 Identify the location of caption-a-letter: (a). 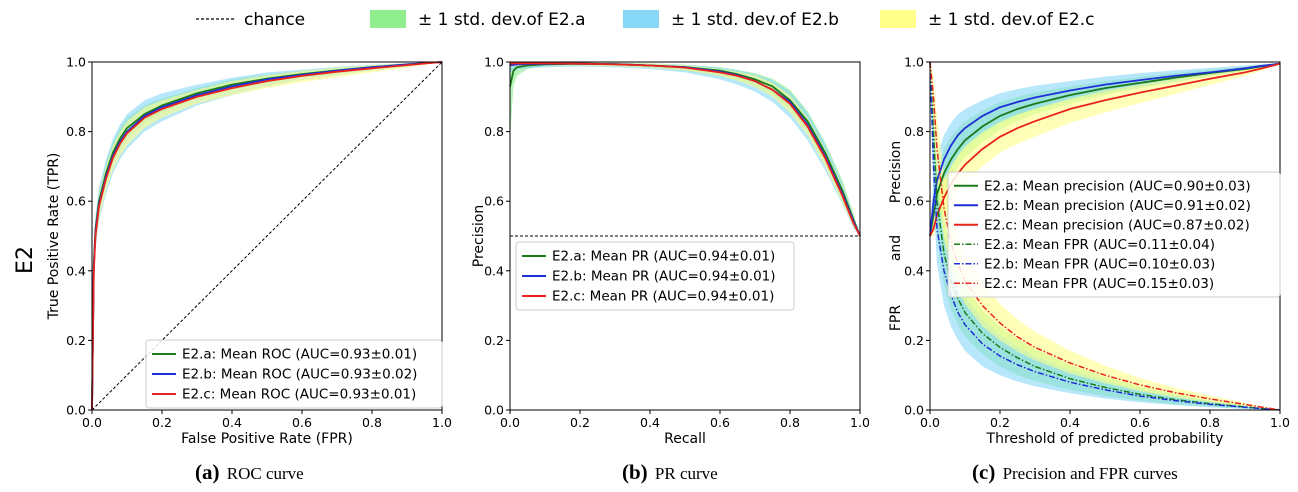
(207, 472).